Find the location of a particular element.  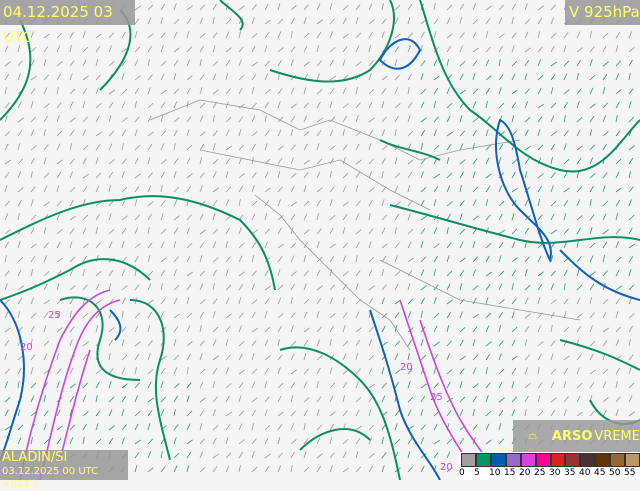

legend-label: 35 is located at coordinates (570, 473).